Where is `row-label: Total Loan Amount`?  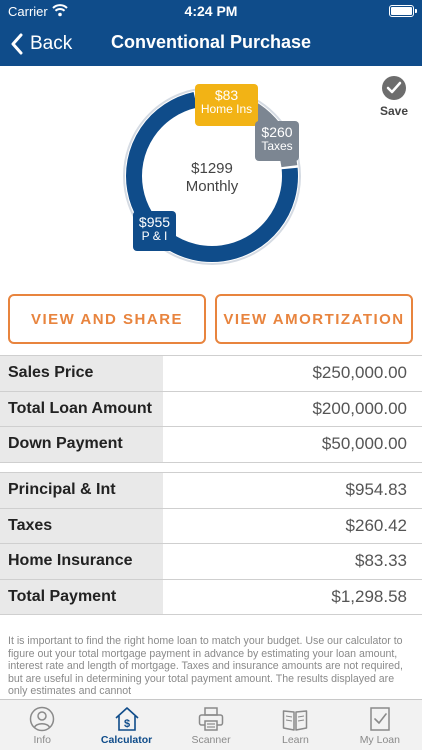
row-label: Total Loan Amount is located at coordinates (81, 408).